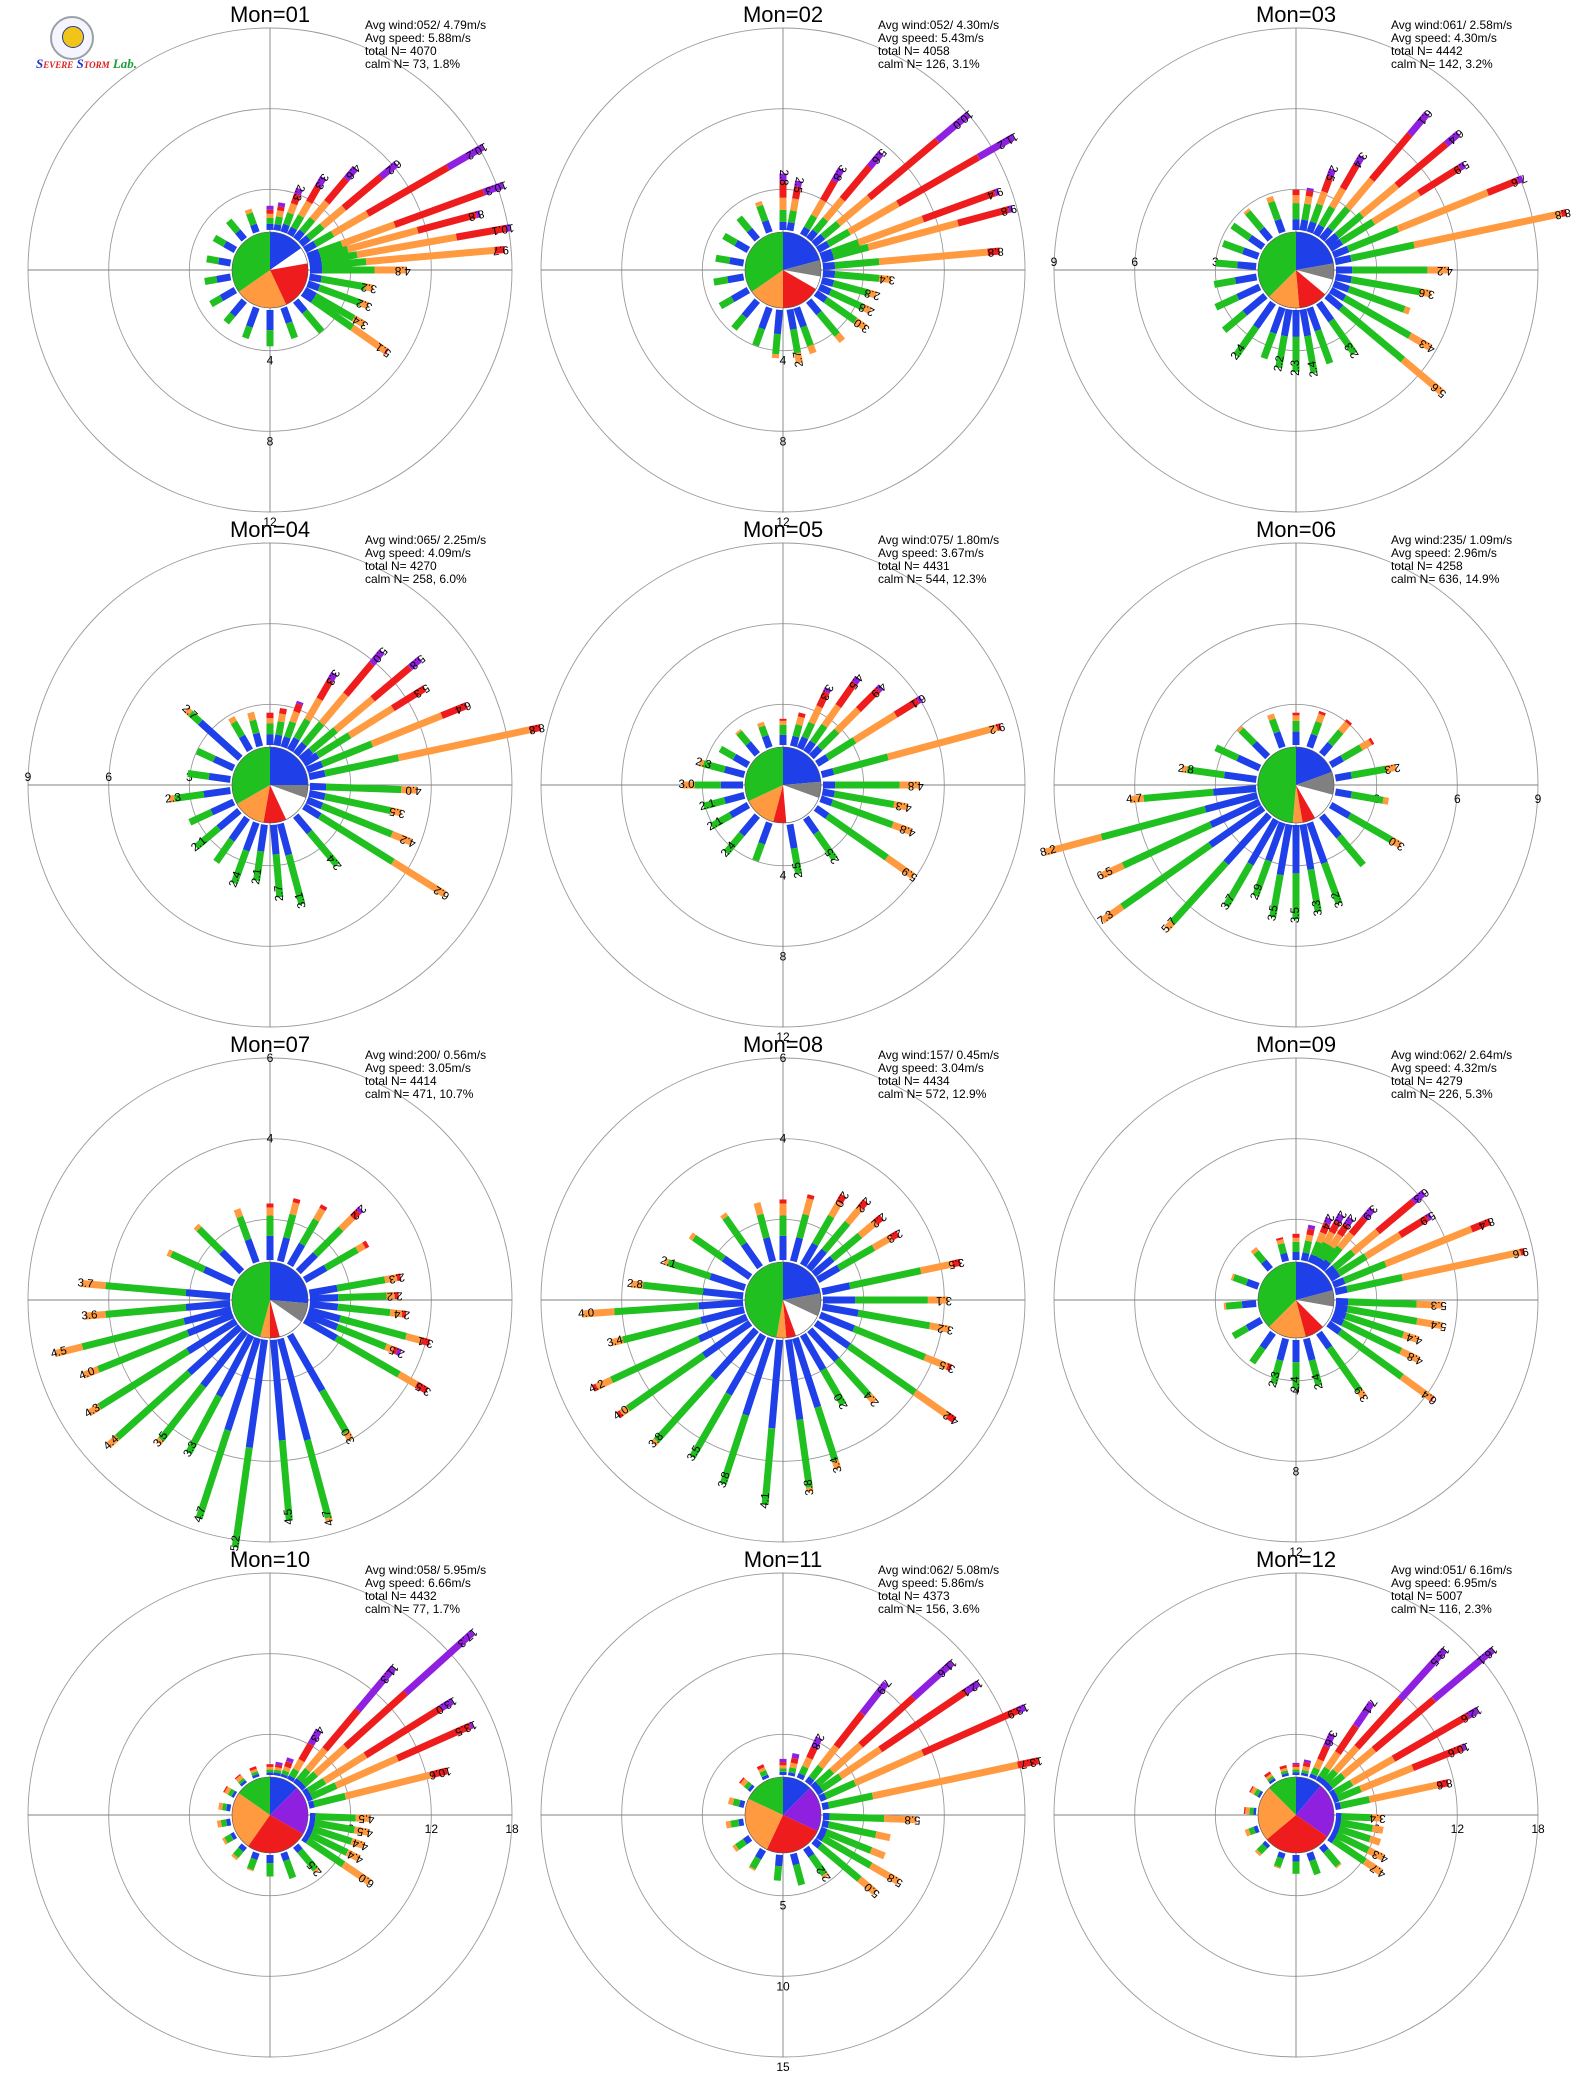 The width and height of the screenshot is (1580, 2090). I want to click on bar-value-label: 8.6, so click(1444, 1783).